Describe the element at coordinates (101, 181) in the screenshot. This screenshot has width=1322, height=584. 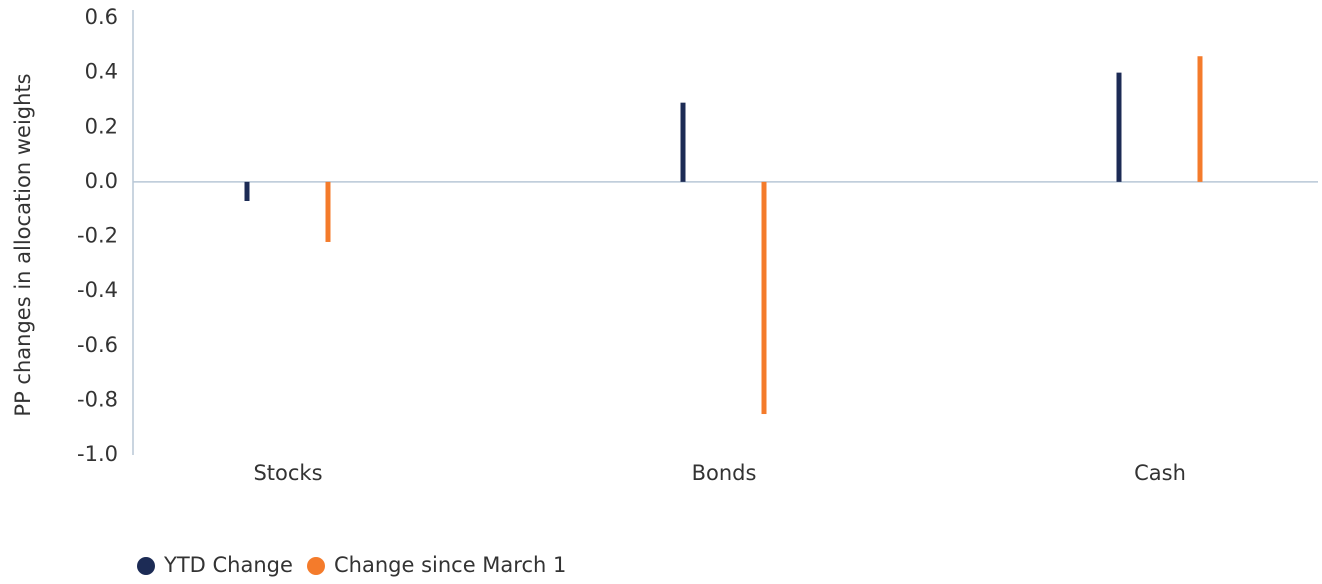
I see `y-tick-label: 0.0` at that location.